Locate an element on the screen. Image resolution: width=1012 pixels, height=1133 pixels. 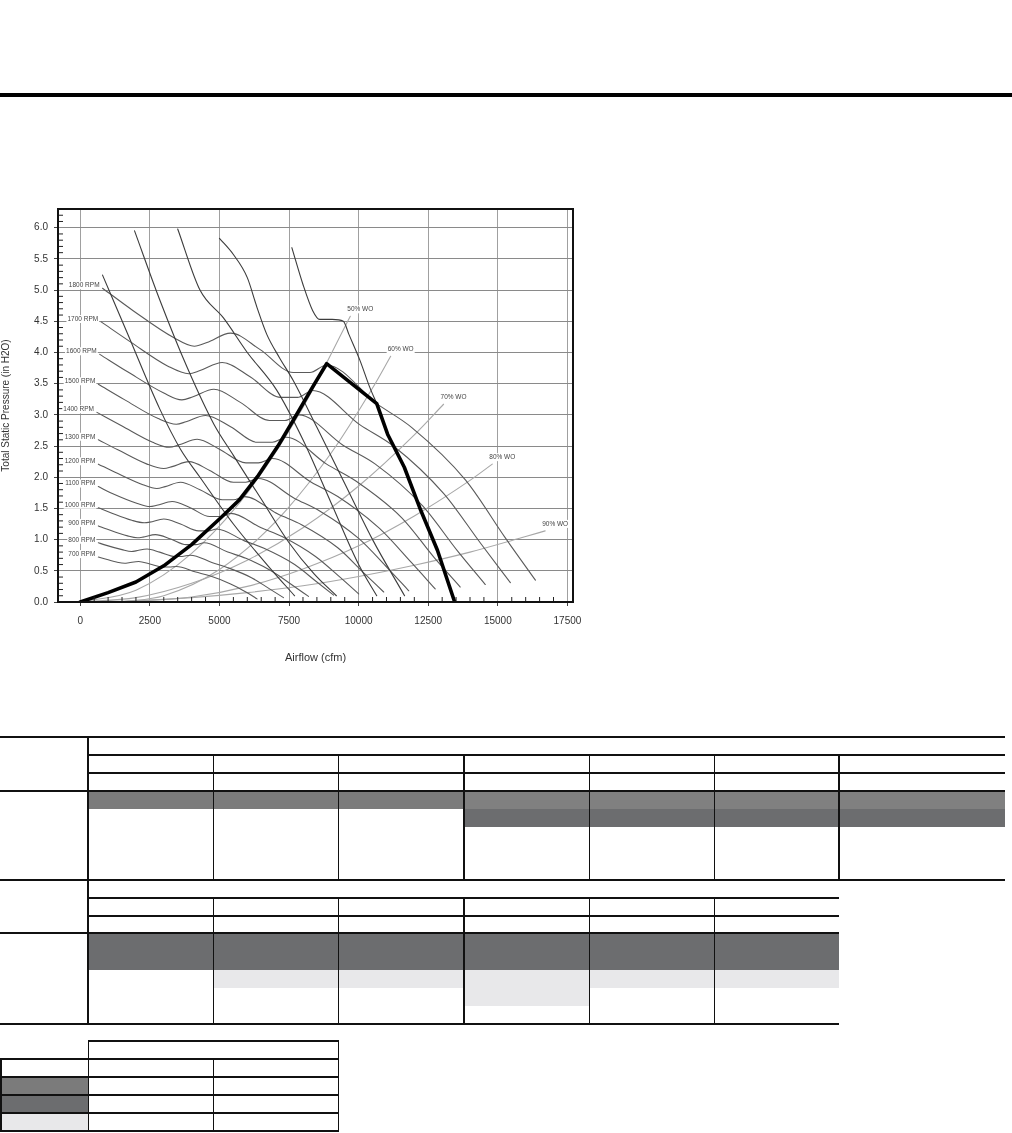
x-tick-label: 0 is located at coordinates (80, 620).